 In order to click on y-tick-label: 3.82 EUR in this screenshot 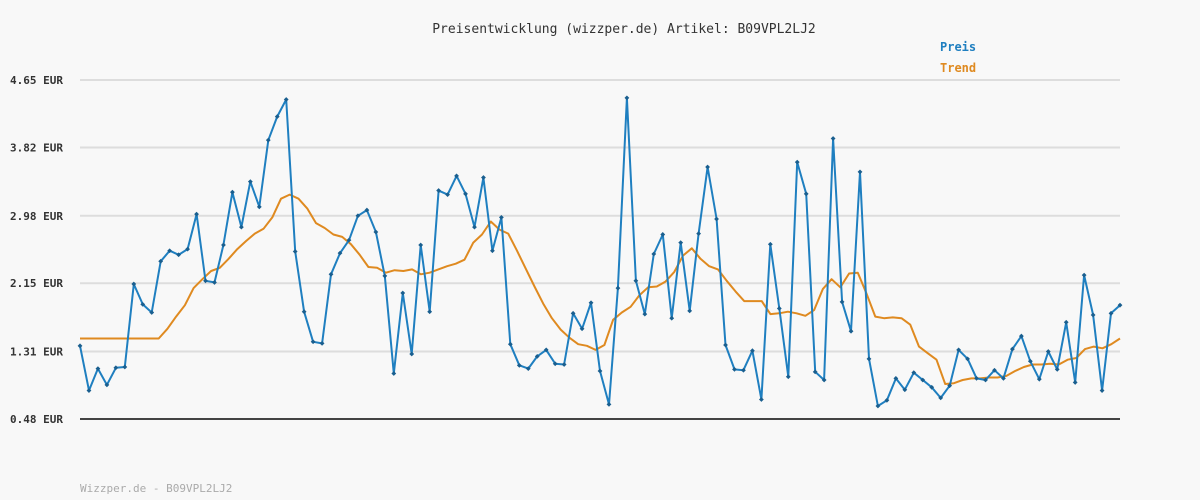, I will do `click(36, 147)`.